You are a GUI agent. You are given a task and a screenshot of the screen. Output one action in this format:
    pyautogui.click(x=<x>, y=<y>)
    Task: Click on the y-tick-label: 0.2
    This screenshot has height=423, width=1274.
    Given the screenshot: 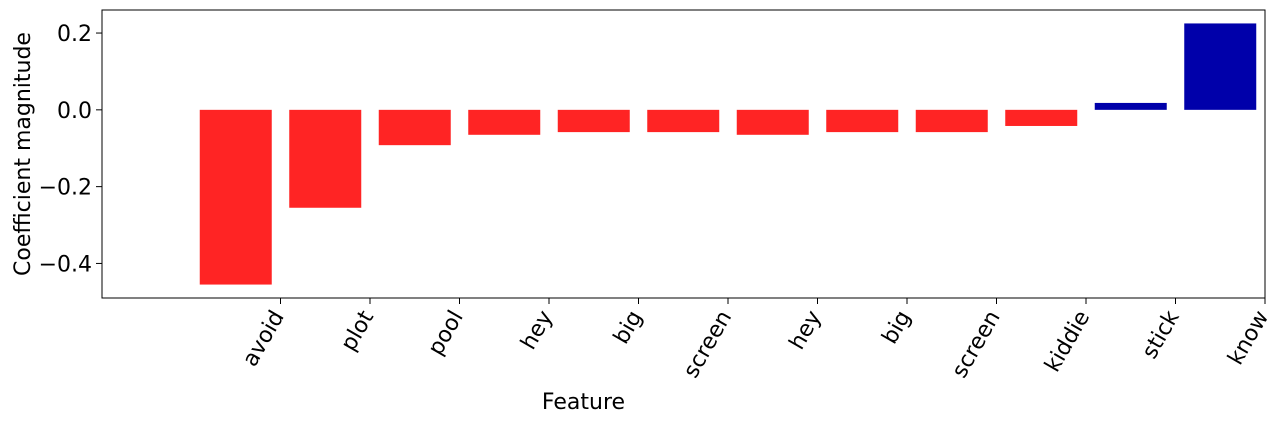 What is the action you would take?
    pyautogui.click(x=74, y=34)
    